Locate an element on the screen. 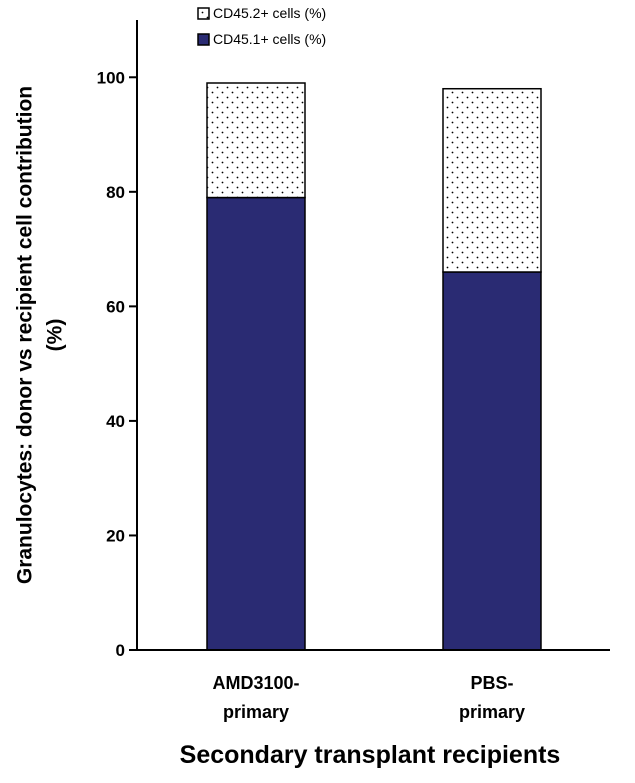 The image size is (635, 783). y-tick-label-60: 60 is located at coordinates (115, 306).